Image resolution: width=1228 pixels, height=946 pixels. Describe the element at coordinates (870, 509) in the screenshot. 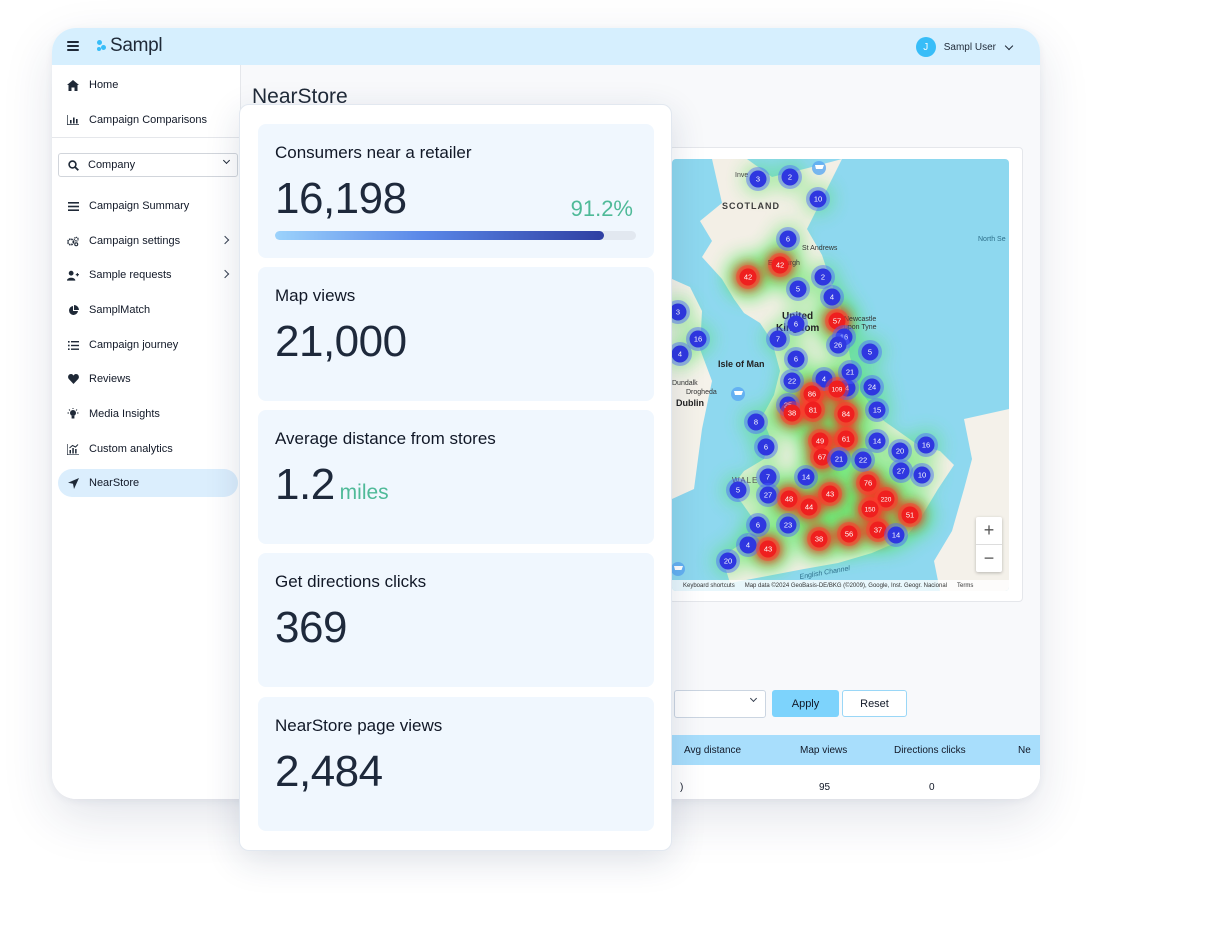

I see `map-cluster-marker: 150` at that location.